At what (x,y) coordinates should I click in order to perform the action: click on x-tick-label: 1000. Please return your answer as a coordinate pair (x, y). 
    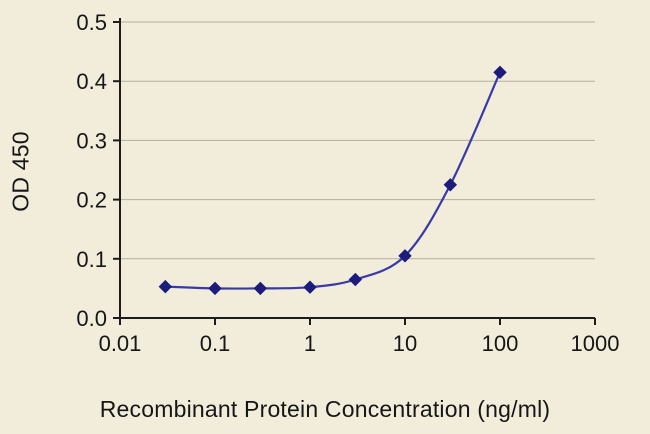
    Looking at the image, I should click on (595, 343).